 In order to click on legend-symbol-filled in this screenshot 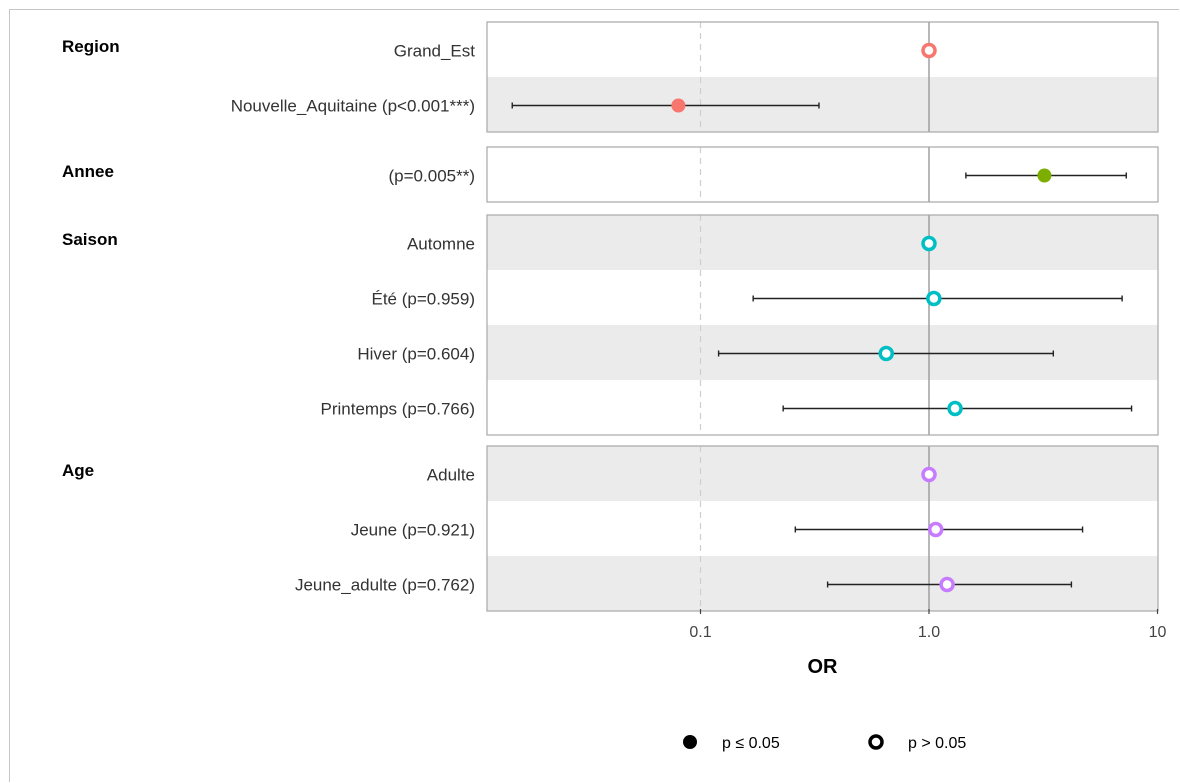, I will do `click(690, 742)`.